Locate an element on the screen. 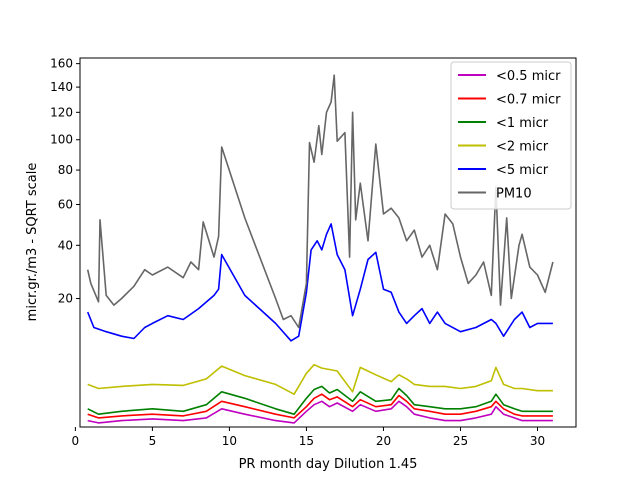  y-tick-label: 60 is located at coordinates (65, 204).